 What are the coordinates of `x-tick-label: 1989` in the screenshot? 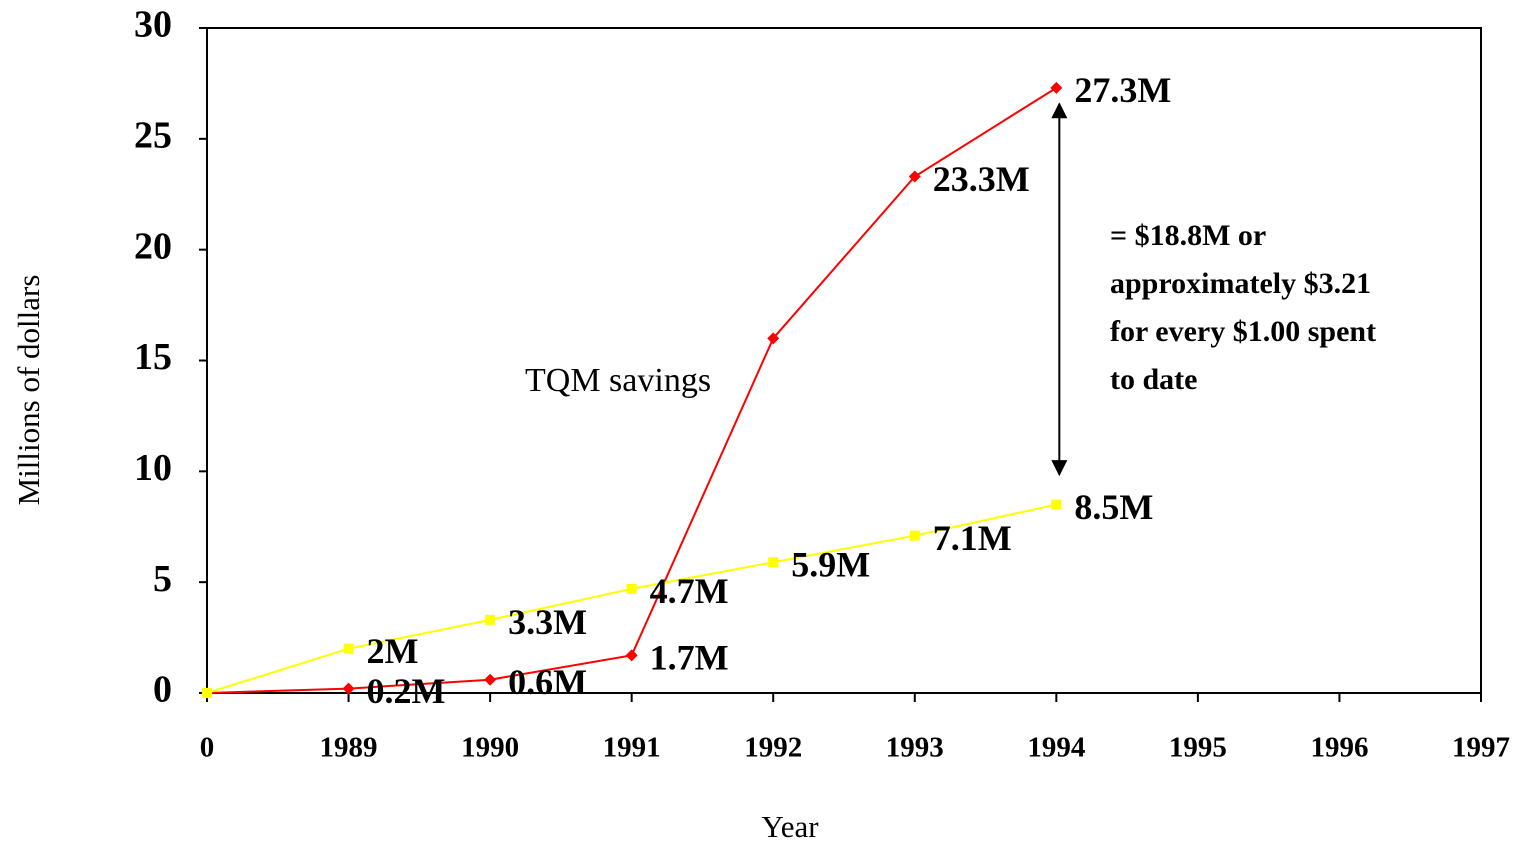 It's located at (349, 748).